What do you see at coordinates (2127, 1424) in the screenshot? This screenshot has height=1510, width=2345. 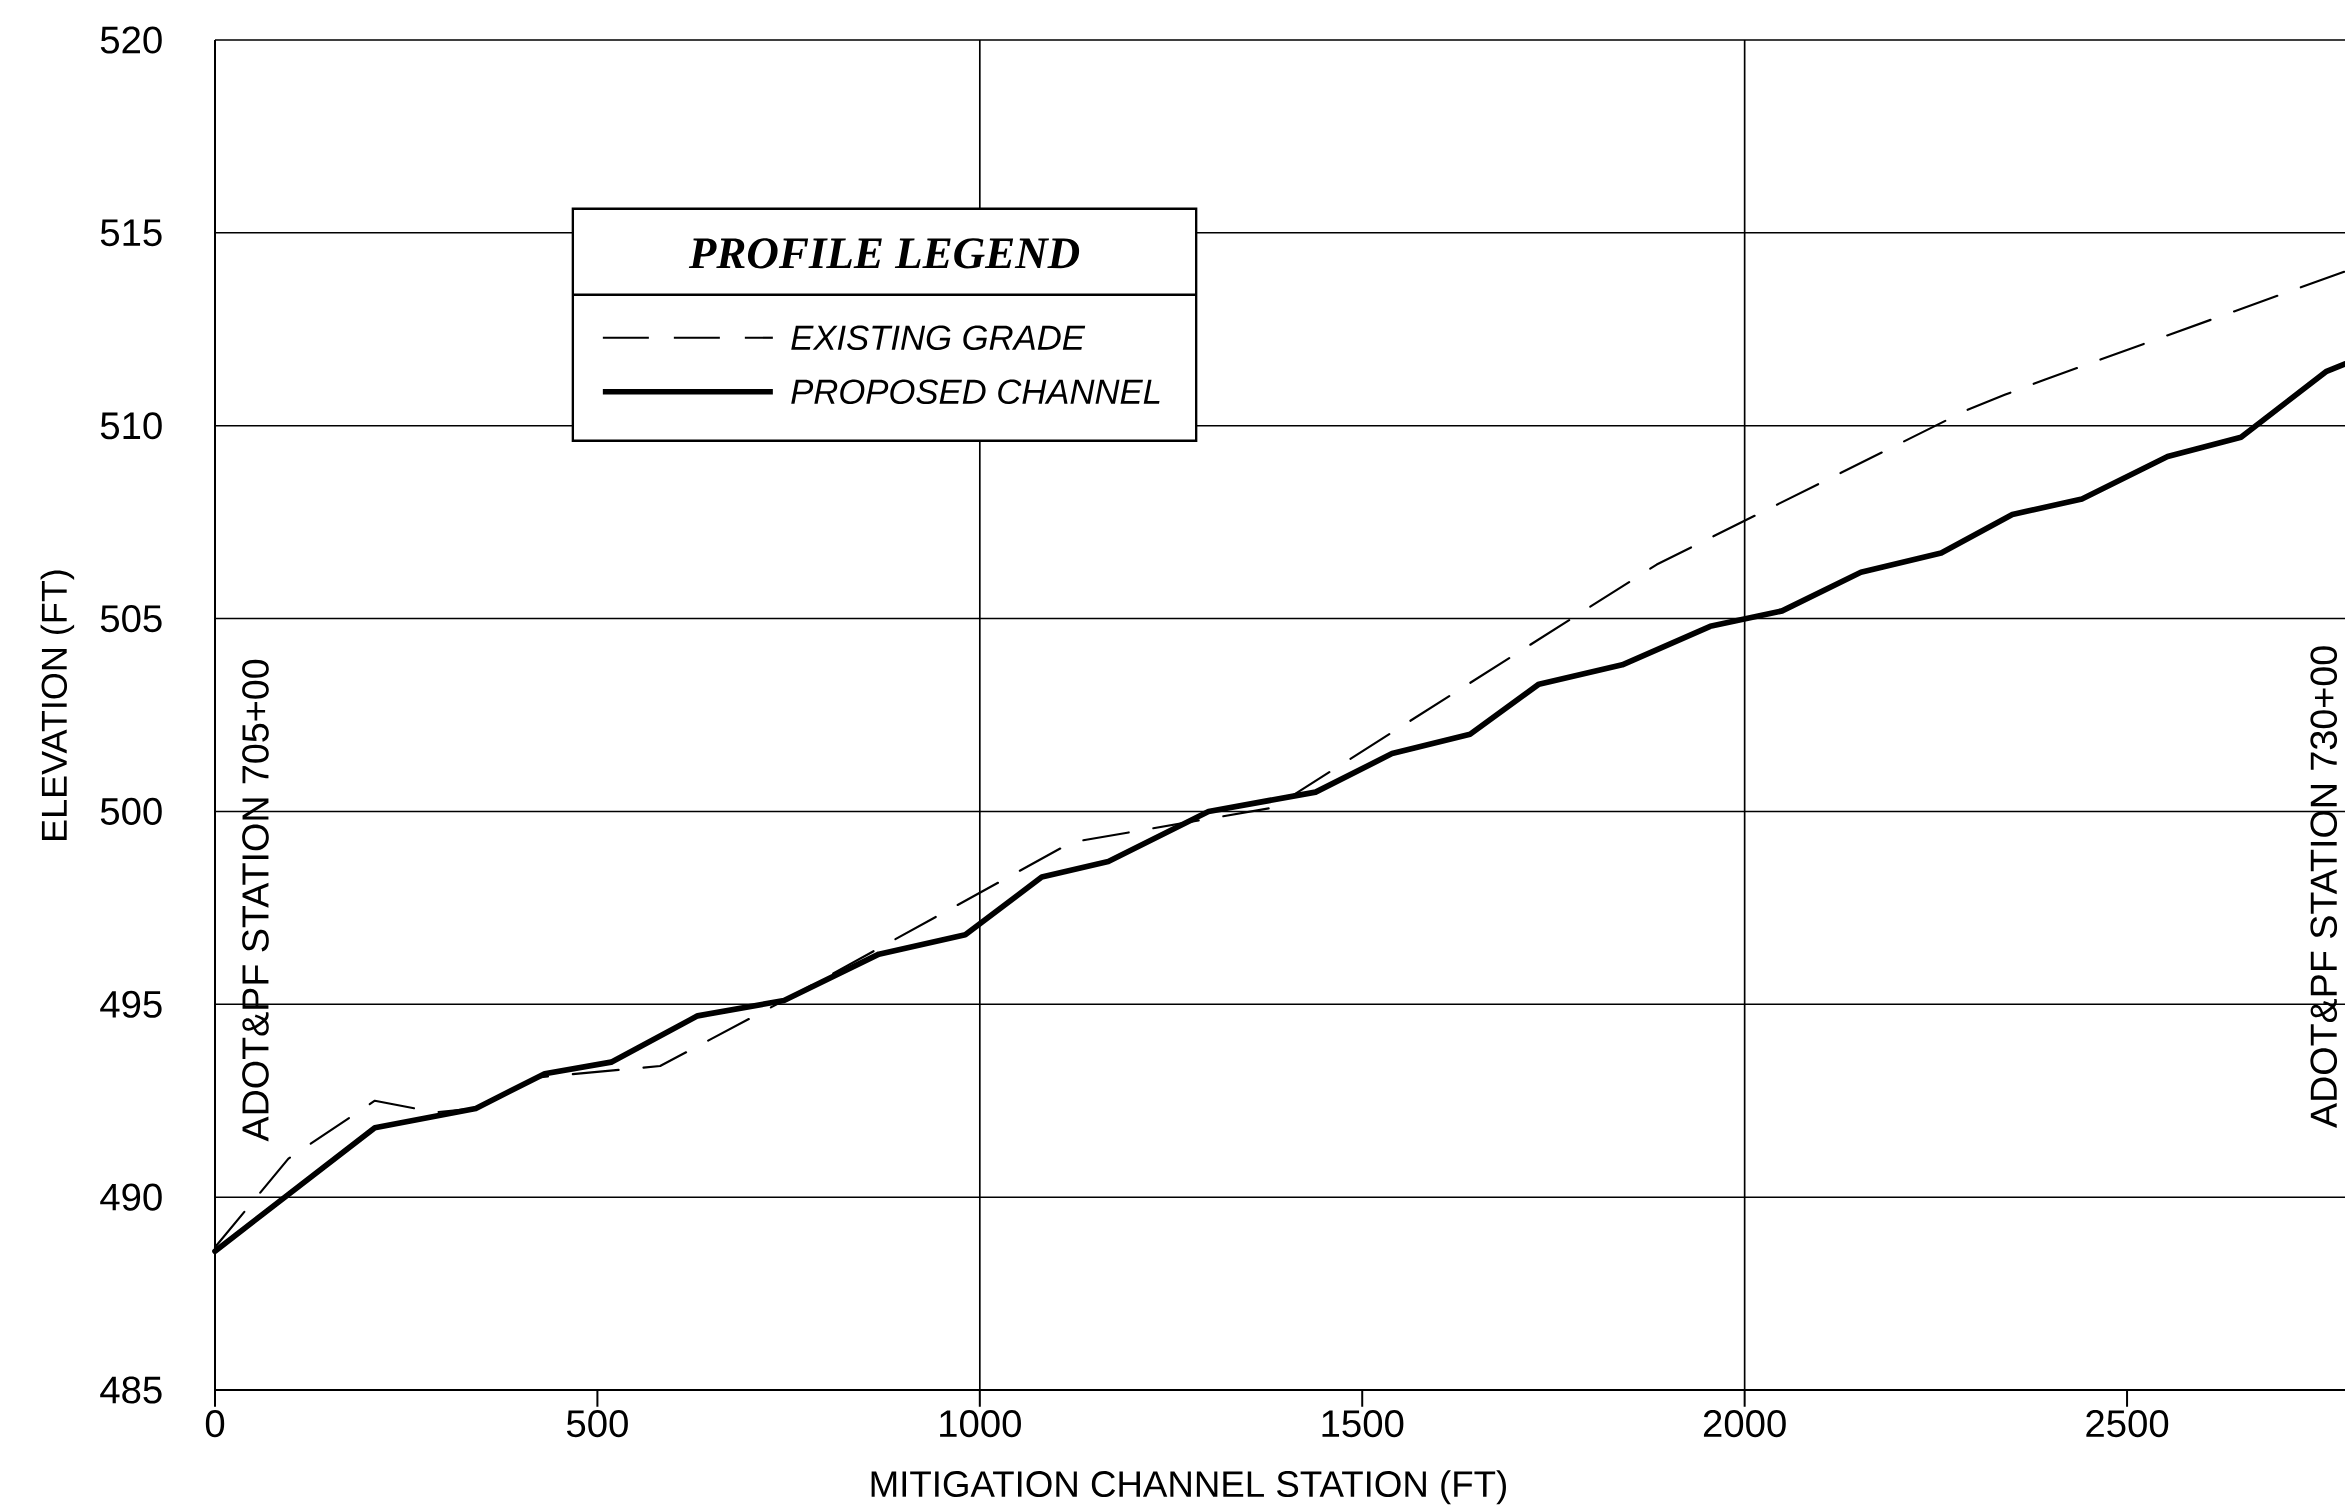 I see `x-tick-label: 2500` at bounding box center [2127, 1424].